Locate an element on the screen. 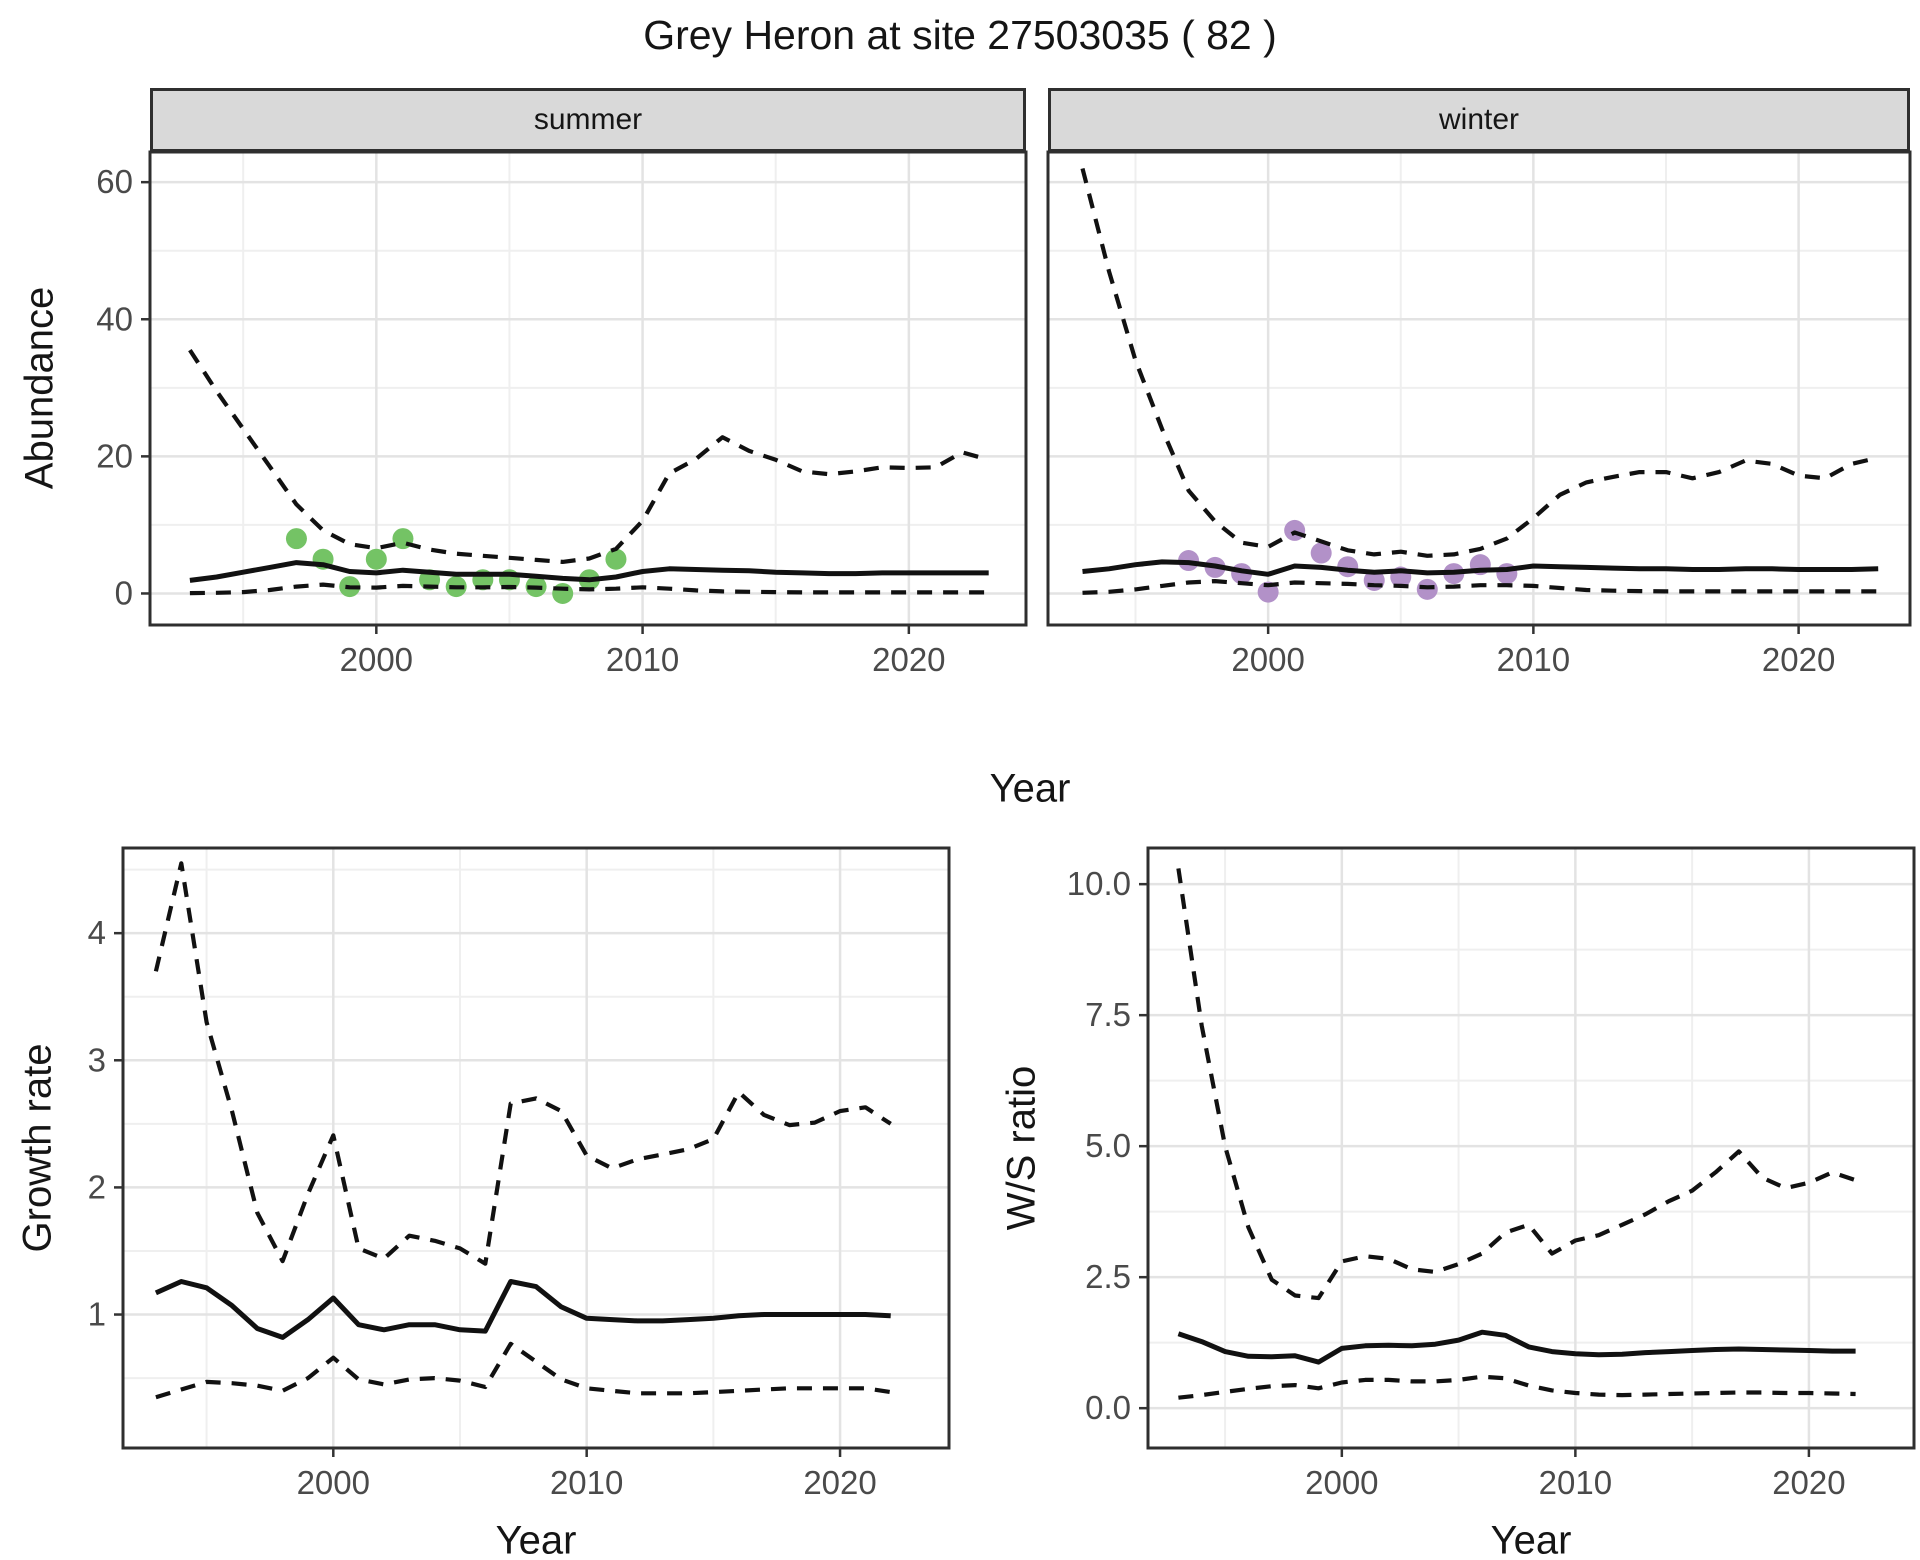 This screenshot has width=1920, height=1560. y-axis-title-abundance: Abundance is located at coordinates (39, 388).